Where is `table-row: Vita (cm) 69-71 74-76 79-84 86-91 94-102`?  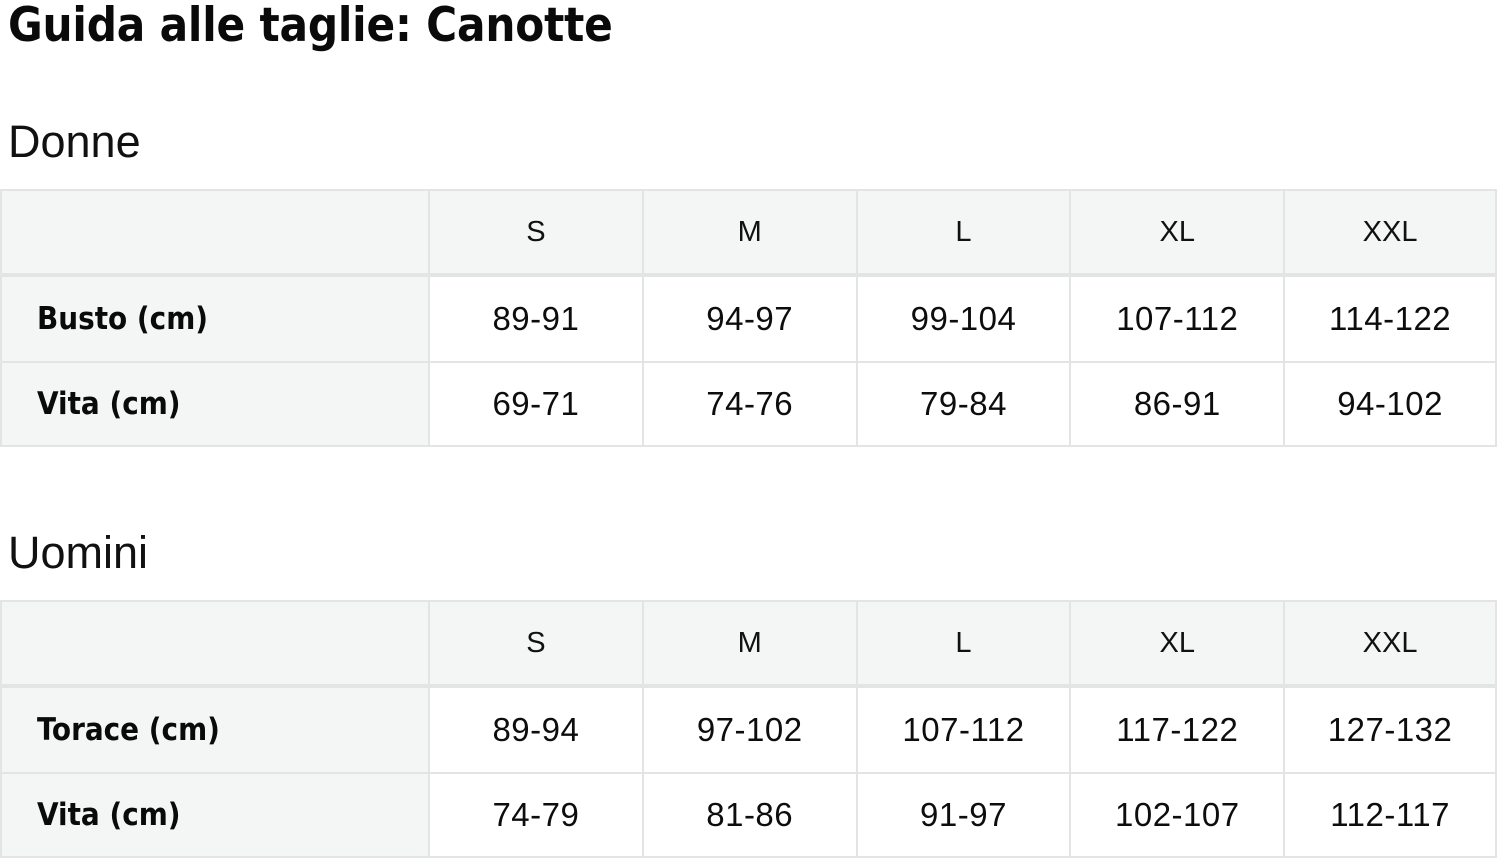 table-row: Vita (cm) 69-71 74-76 79-84 86-91 94-102 is located at coordinates (748, 404).